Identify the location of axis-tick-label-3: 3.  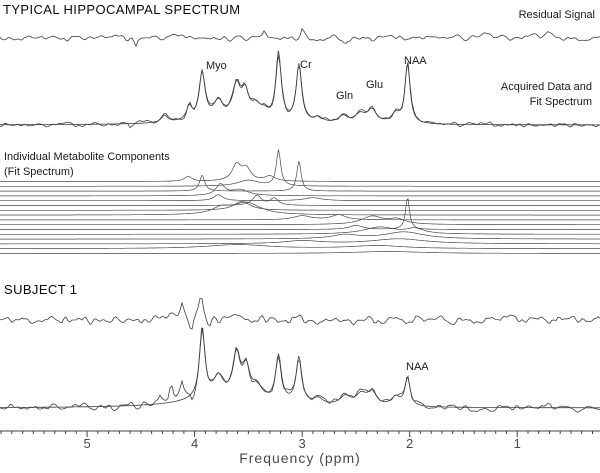
(302, 443).